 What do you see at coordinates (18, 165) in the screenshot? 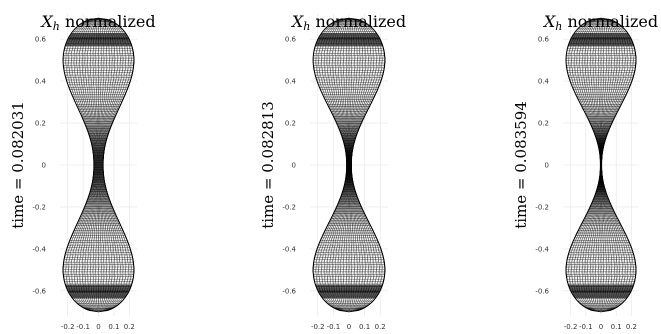
I see `y-axis-label: time = 0.082031` at bounding box center [18, 165].